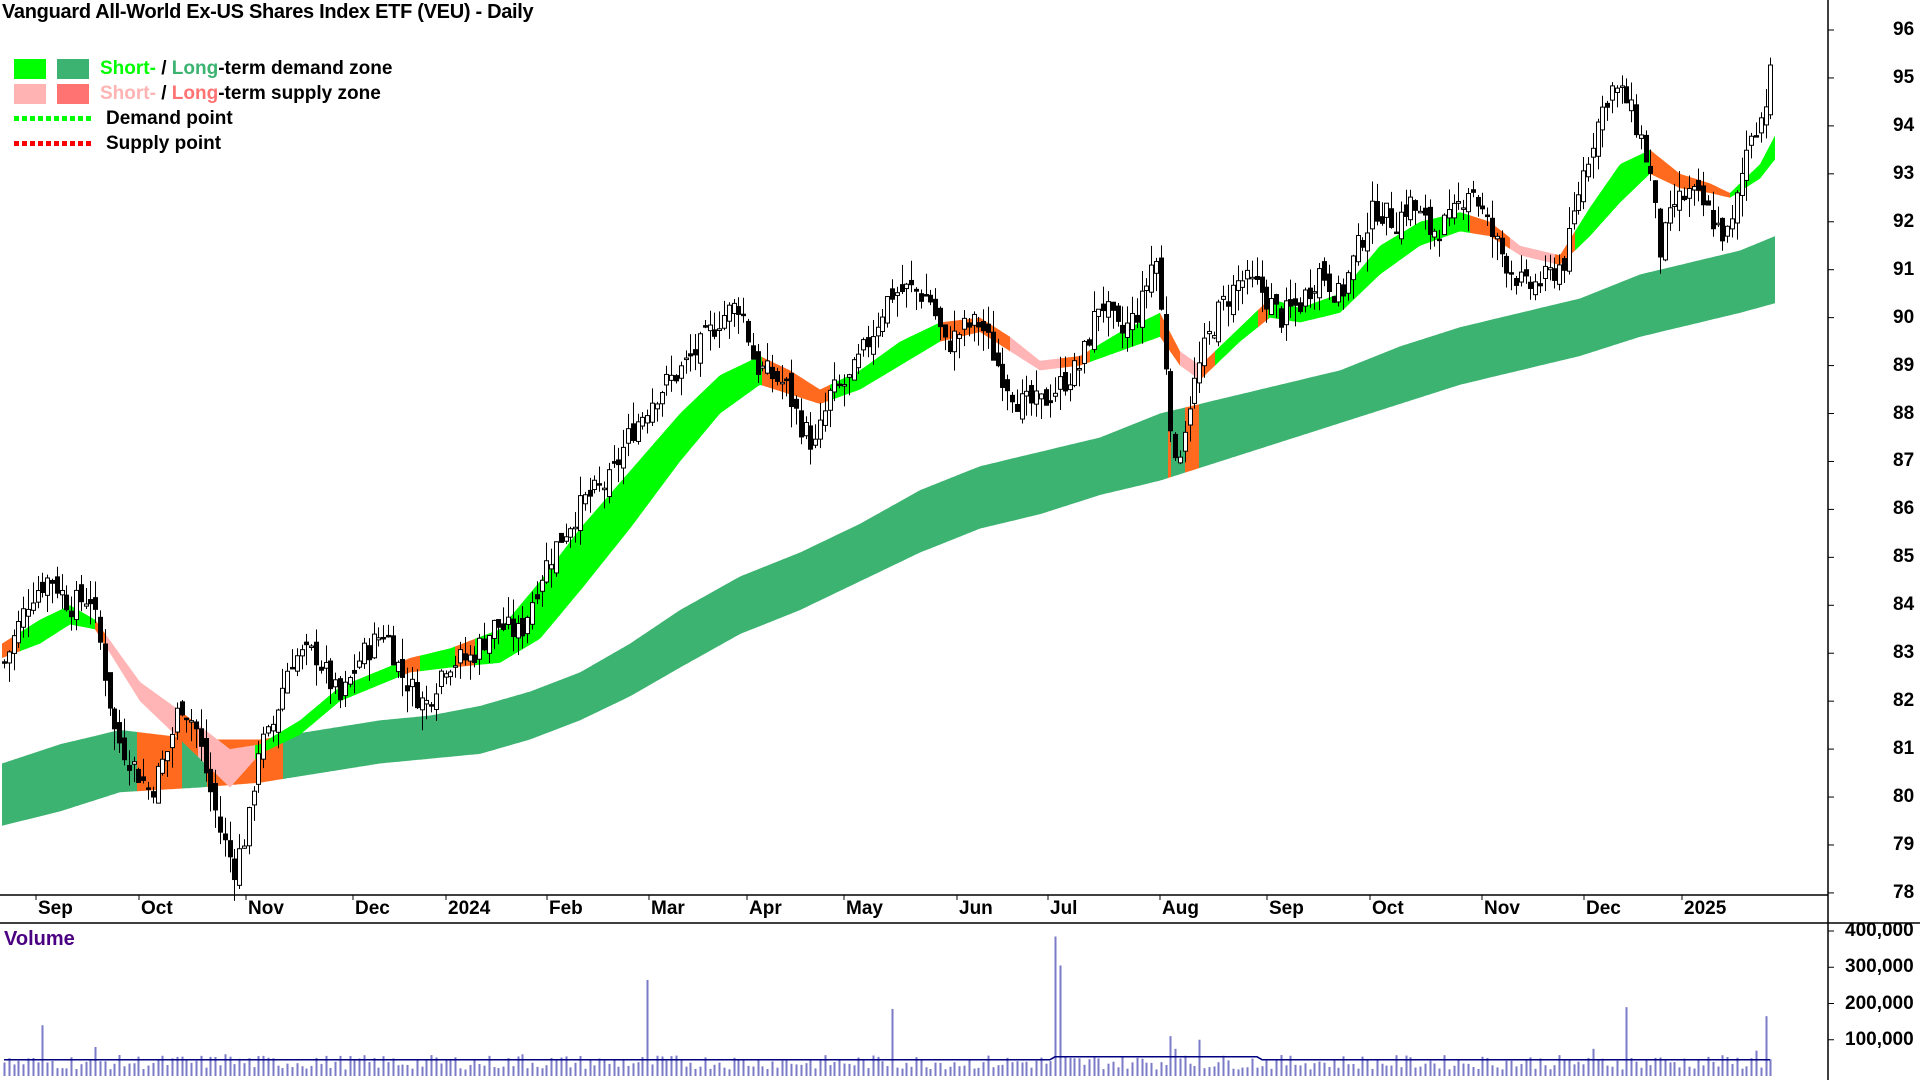 The height and width of the screenshot is (1080, 1920). Describe the element at coordinates (73, 93) in the screenshot. I see `long-supply-swatch` at that location.